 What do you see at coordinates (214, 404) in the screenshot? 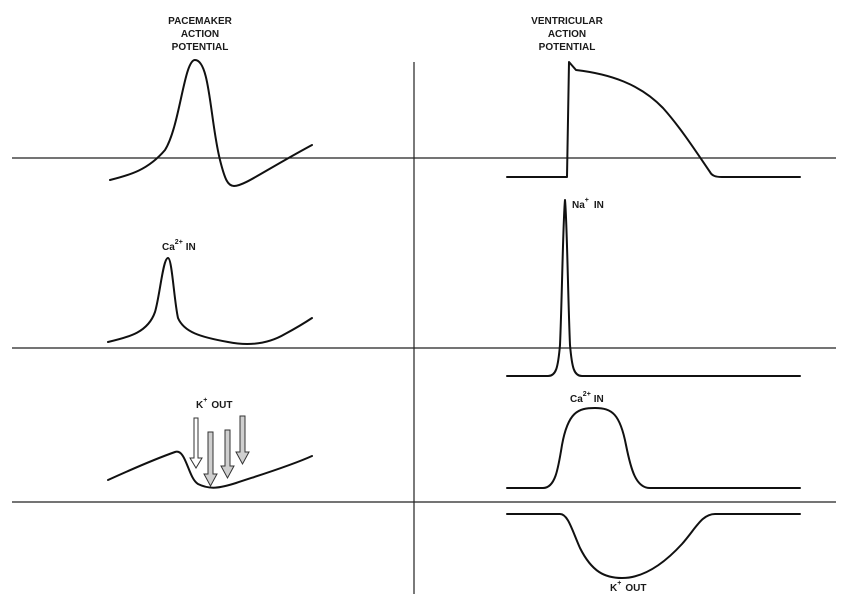
I see `pacemaker-k-out-label: K+ OUT` at bounding box center [214, 404].